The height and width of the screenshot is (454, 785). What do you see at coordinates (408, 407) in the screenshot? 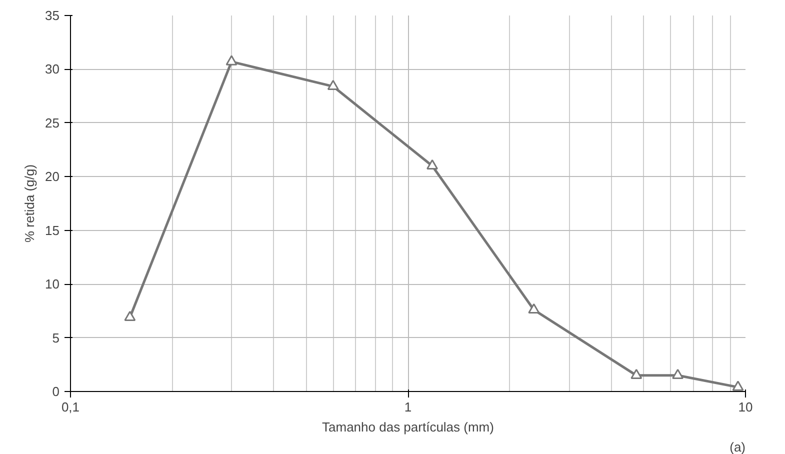
I see `x-tick-label: 1` at bounding box center [408, 407].